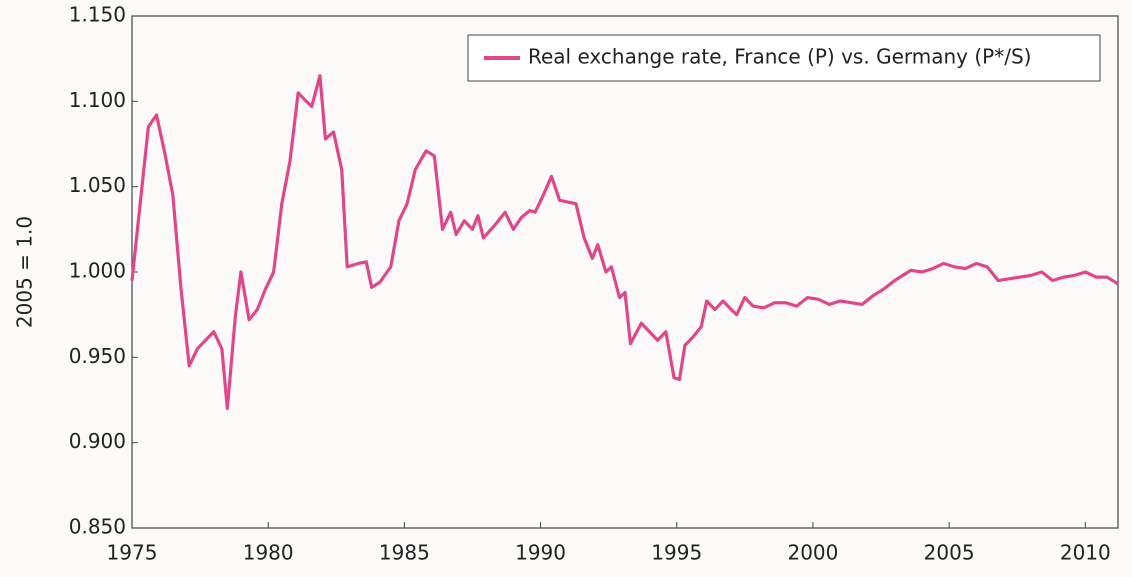 The width and height of the screenshot is (1132, 577). I want to click on y-tick-label: 1.050, so click(97, 185).